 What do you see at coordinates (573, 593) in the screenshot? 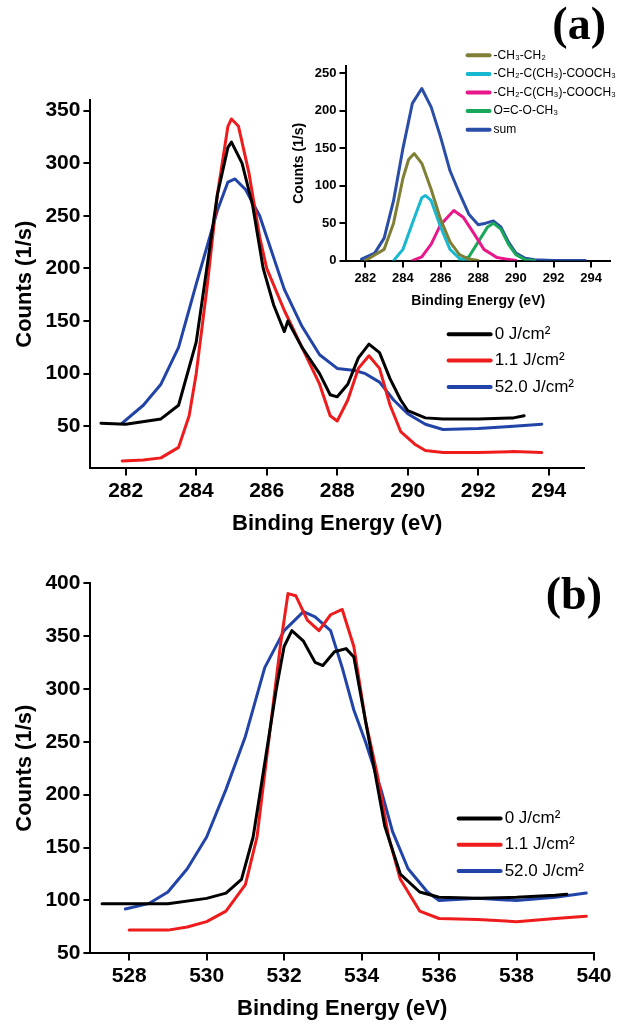
I see `chart-title: (b)` at bounding box center [573, 593].